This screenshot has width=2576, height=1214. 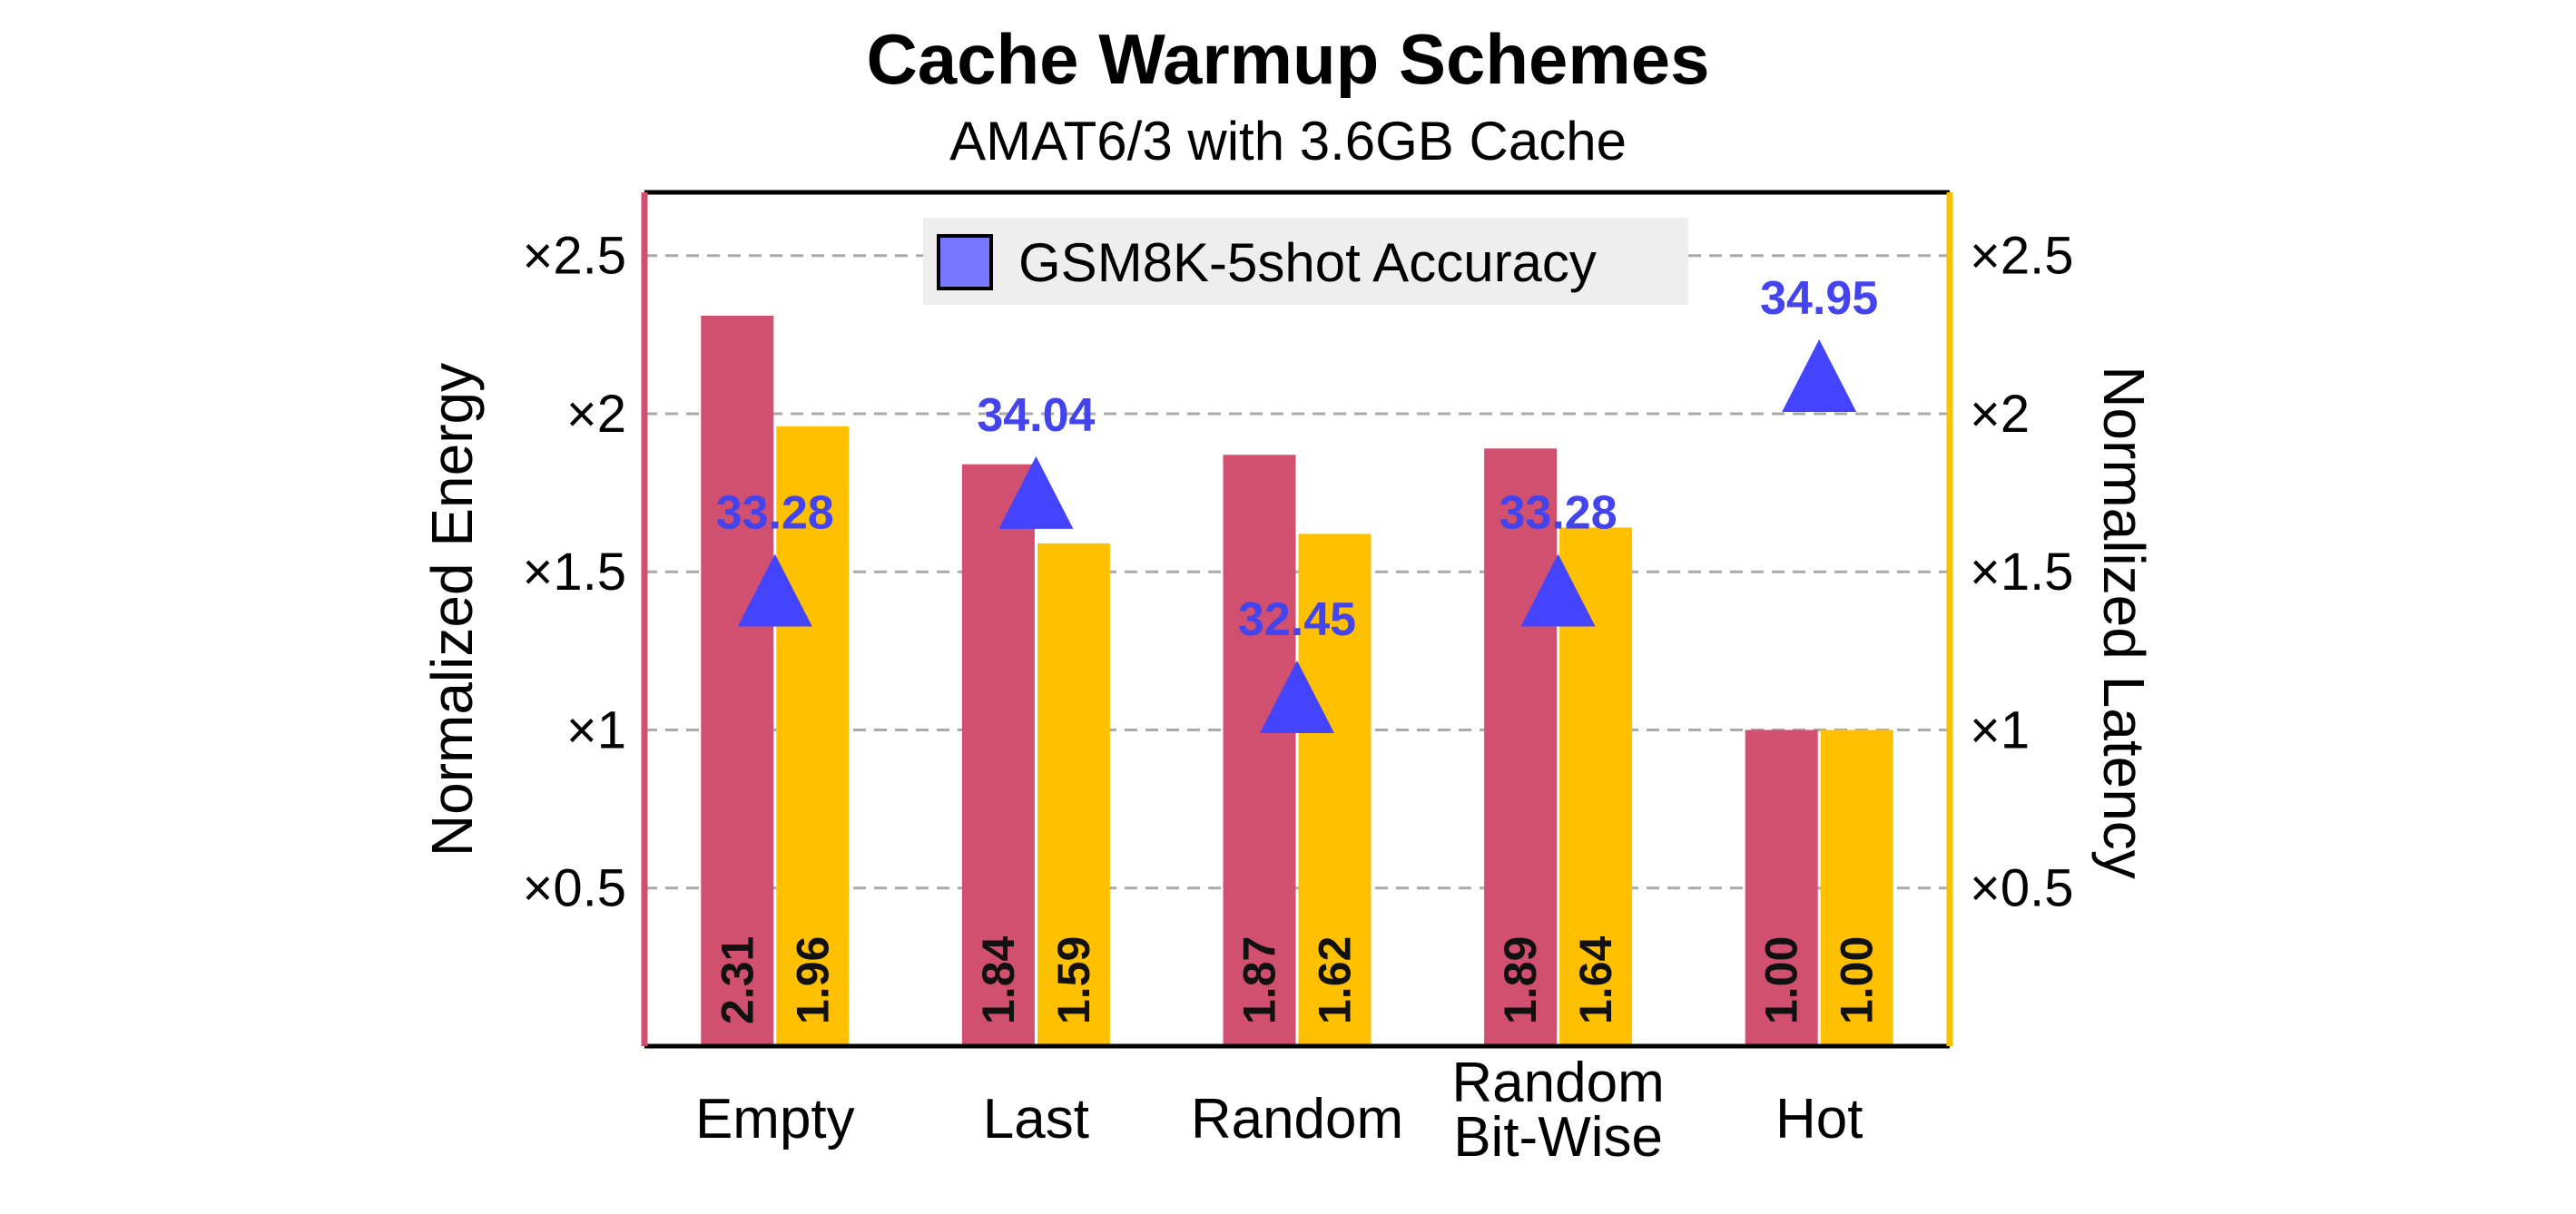 I want to click on x-category-label: Empty, so click(x=775, y=1119).